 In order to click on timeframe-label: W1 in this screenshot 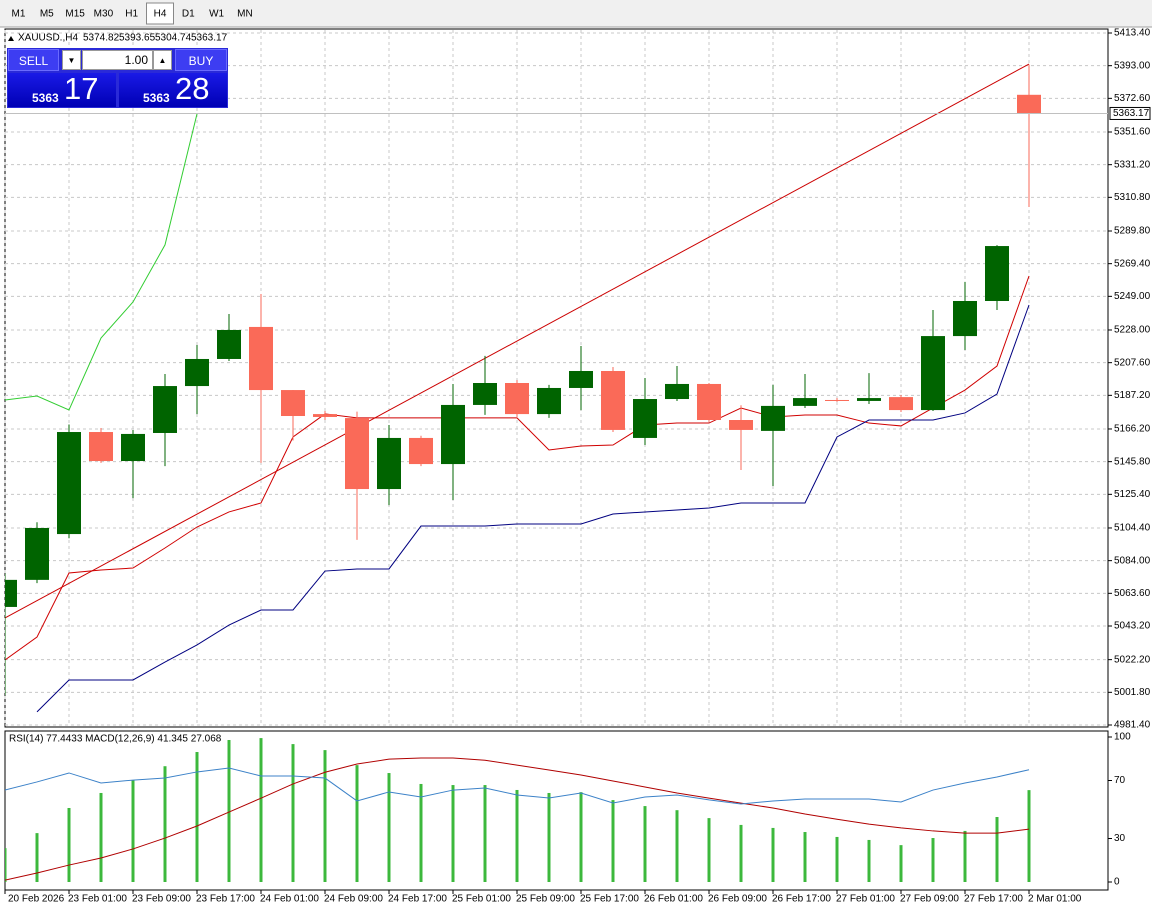, I will do `click(216, 14)`.